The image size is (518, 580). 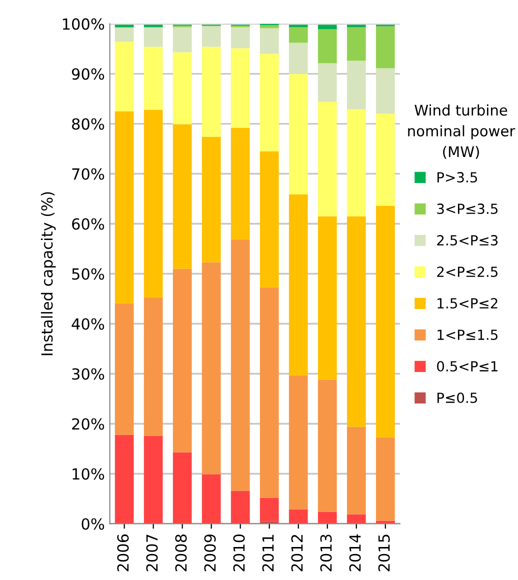 What do you see at coordinates (467, 272) in the screenshot?
I see `legend-label: 2<P≤2.5` at bounding box center [467, 272].